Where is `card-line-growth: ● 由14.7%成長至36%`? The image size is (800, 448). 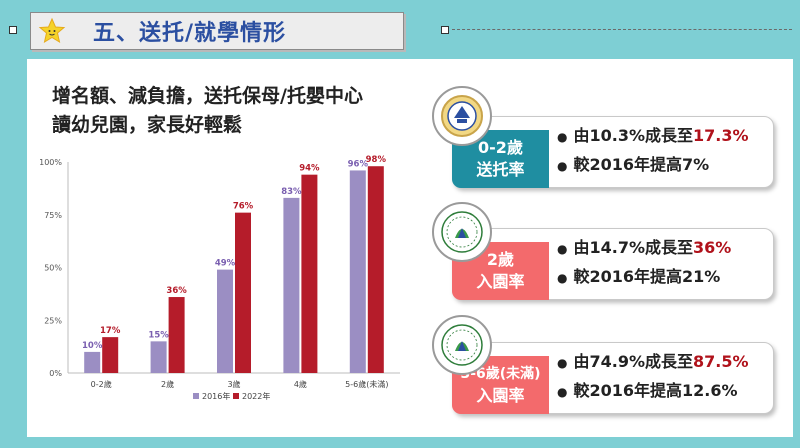
card-line-growth: ● 由14.7%成長至36% is located at coordinates (644, 248).